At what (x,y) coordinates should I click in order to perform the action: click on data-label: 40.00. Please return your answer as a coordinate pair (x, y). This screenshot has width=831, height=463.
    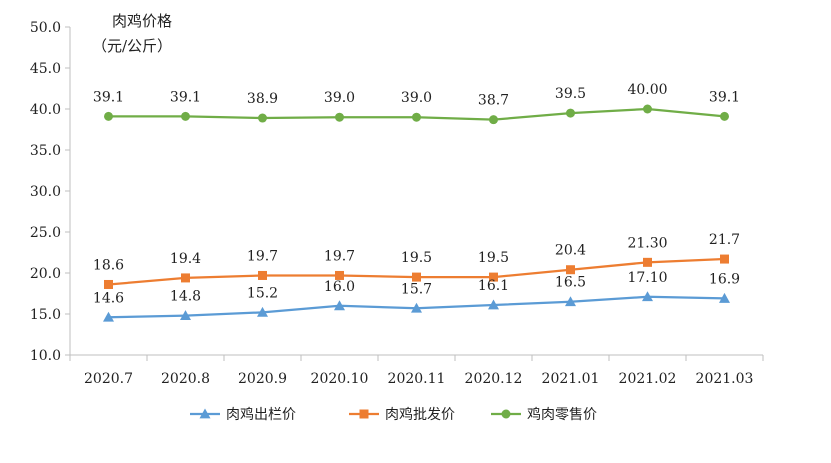
    Looking at the image, I should click on (647, 90).